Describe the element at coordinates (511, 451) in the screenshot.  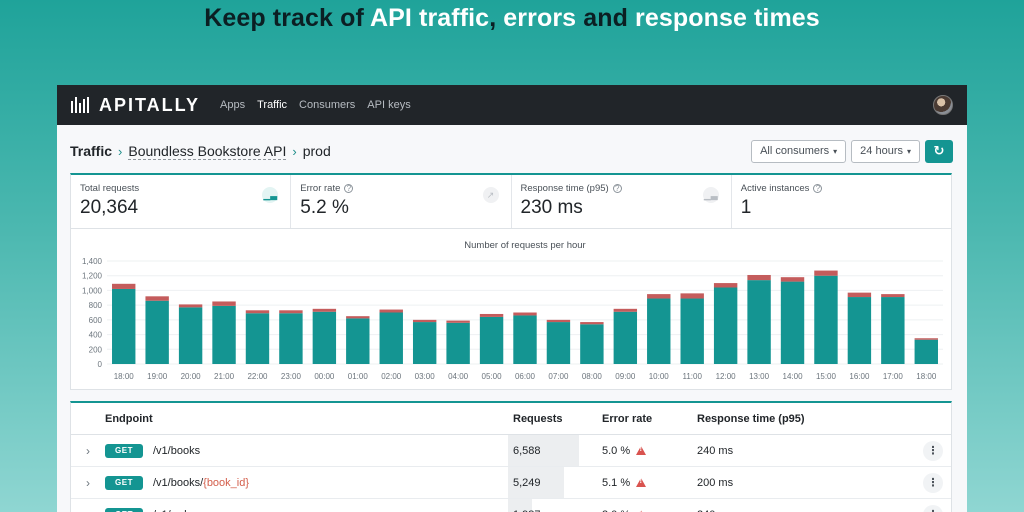
I see `table-row: › GET/v1/books 6,588 5.0 % 240 ms ⋮` at that location.